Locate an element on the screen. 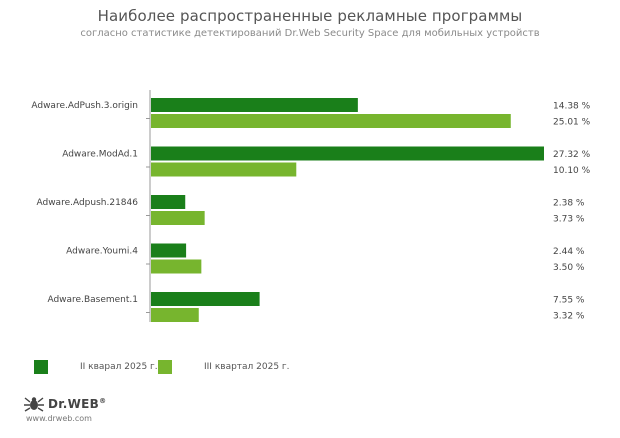  spider-icon is located at coordinates (34, 404).